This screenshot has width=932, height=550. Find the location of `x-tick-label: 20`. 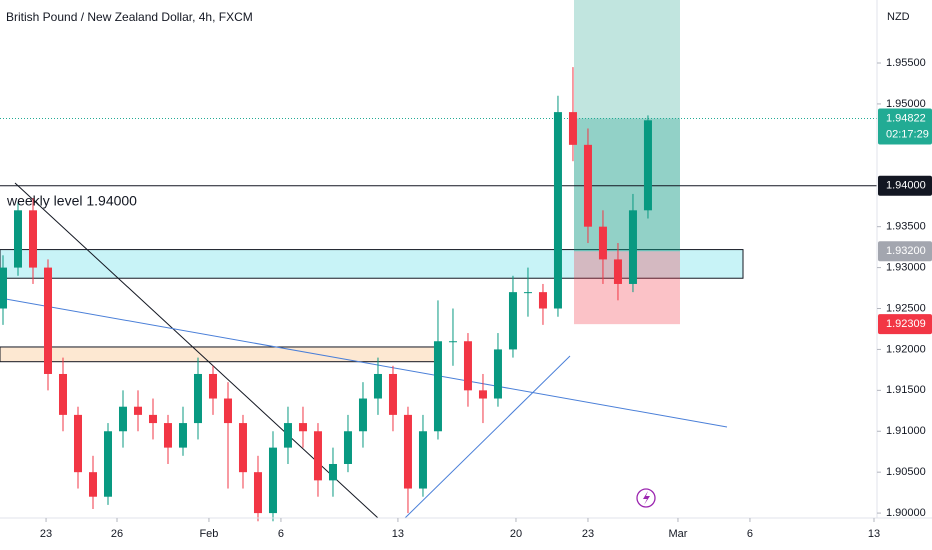

x-tick-label: 20 is located at coordinates (516, 534).